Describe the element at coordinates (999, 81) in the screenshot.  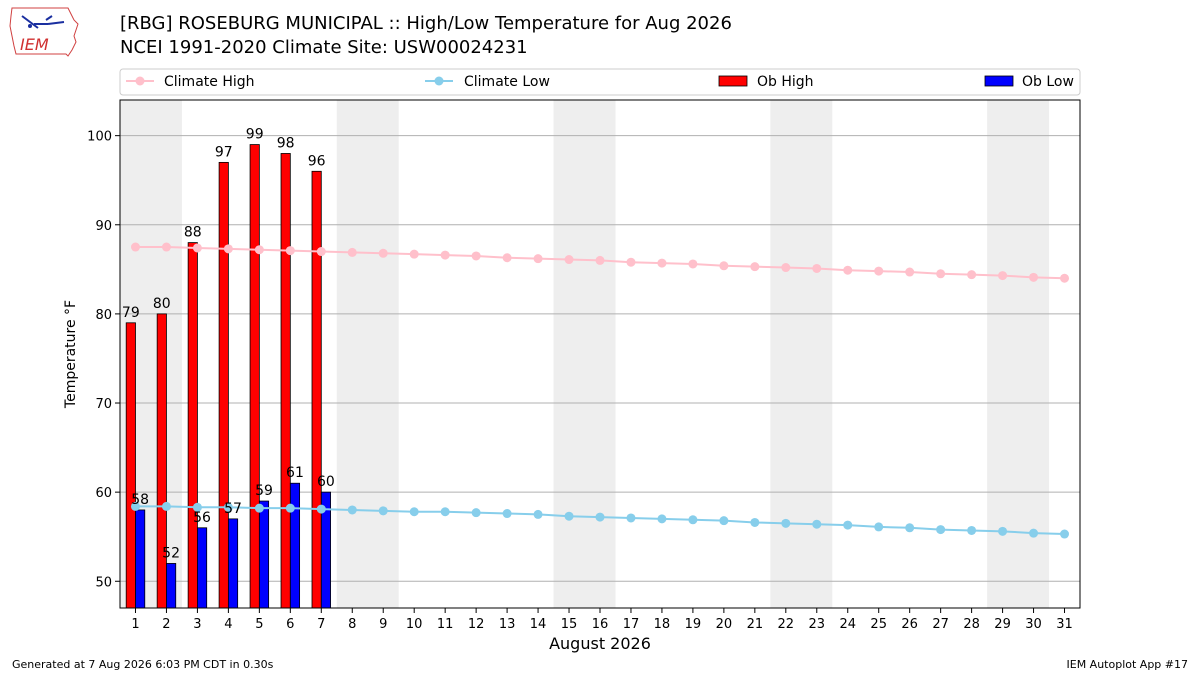
I see `legend-swatch-ob-low` at that location.